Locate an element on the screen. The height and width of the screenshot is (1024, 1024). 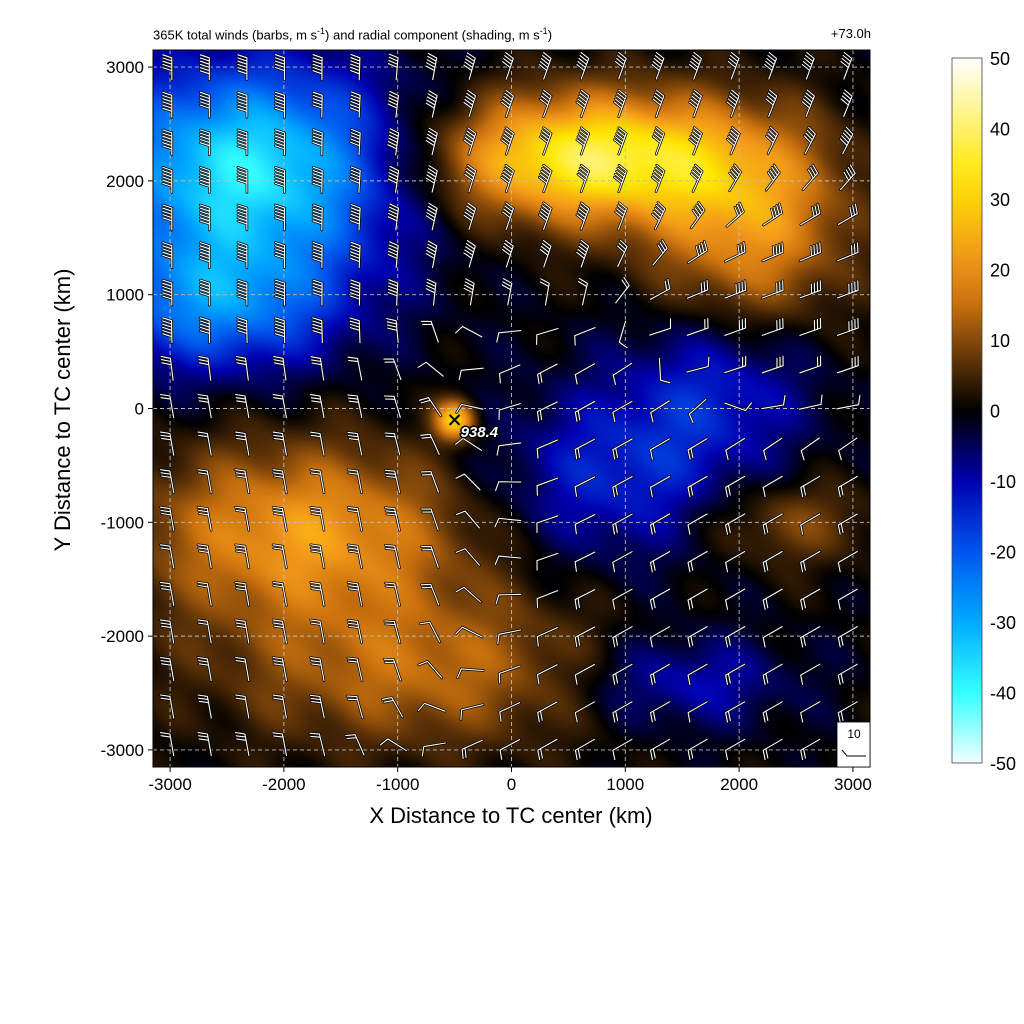
barb-reference-bg is located at coordinates (853, 744).